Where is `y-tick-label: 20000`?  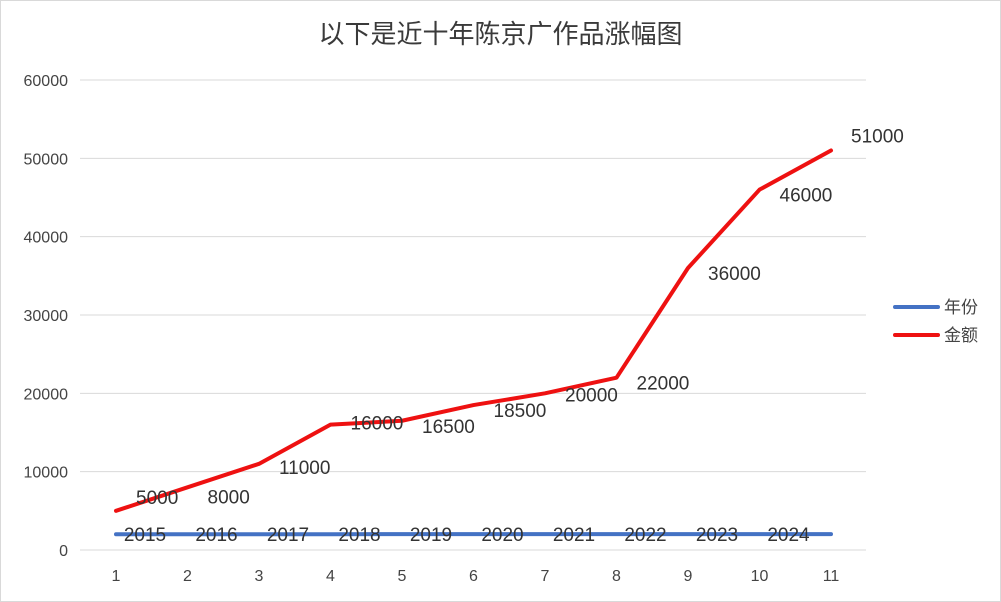 y-tick-label: 20000 is located at coordinates (46, 394).